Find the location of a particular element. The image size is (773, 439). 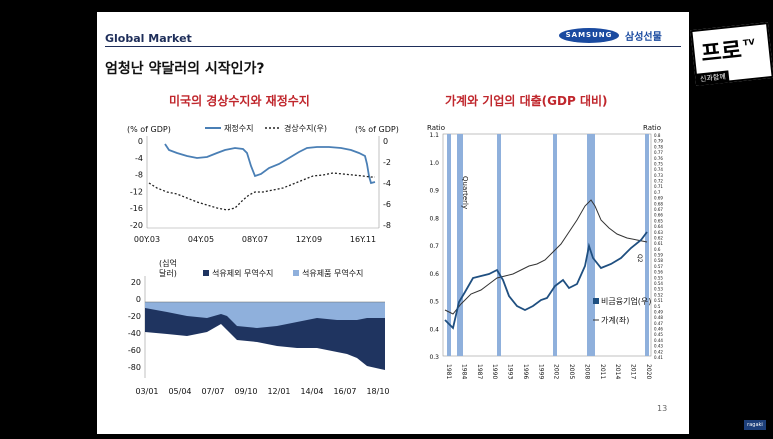

x-tick-label: 16Y.11 is located at coordinates (363, 239).